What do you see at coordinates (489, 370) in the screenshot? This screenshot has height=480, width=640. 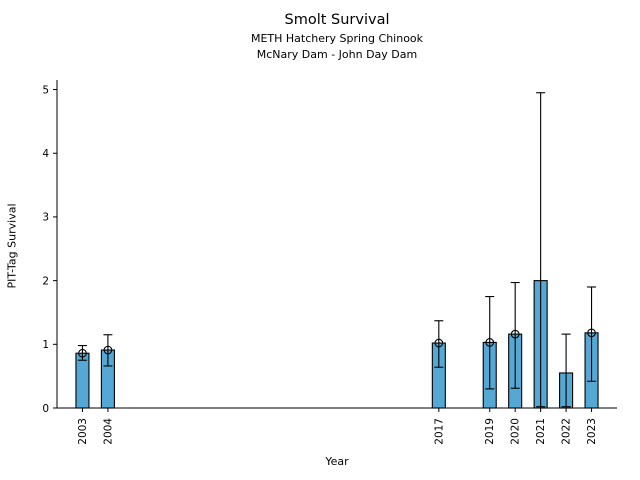 I see `bar-group-2019: 2019` at bounding box center [489, 370].